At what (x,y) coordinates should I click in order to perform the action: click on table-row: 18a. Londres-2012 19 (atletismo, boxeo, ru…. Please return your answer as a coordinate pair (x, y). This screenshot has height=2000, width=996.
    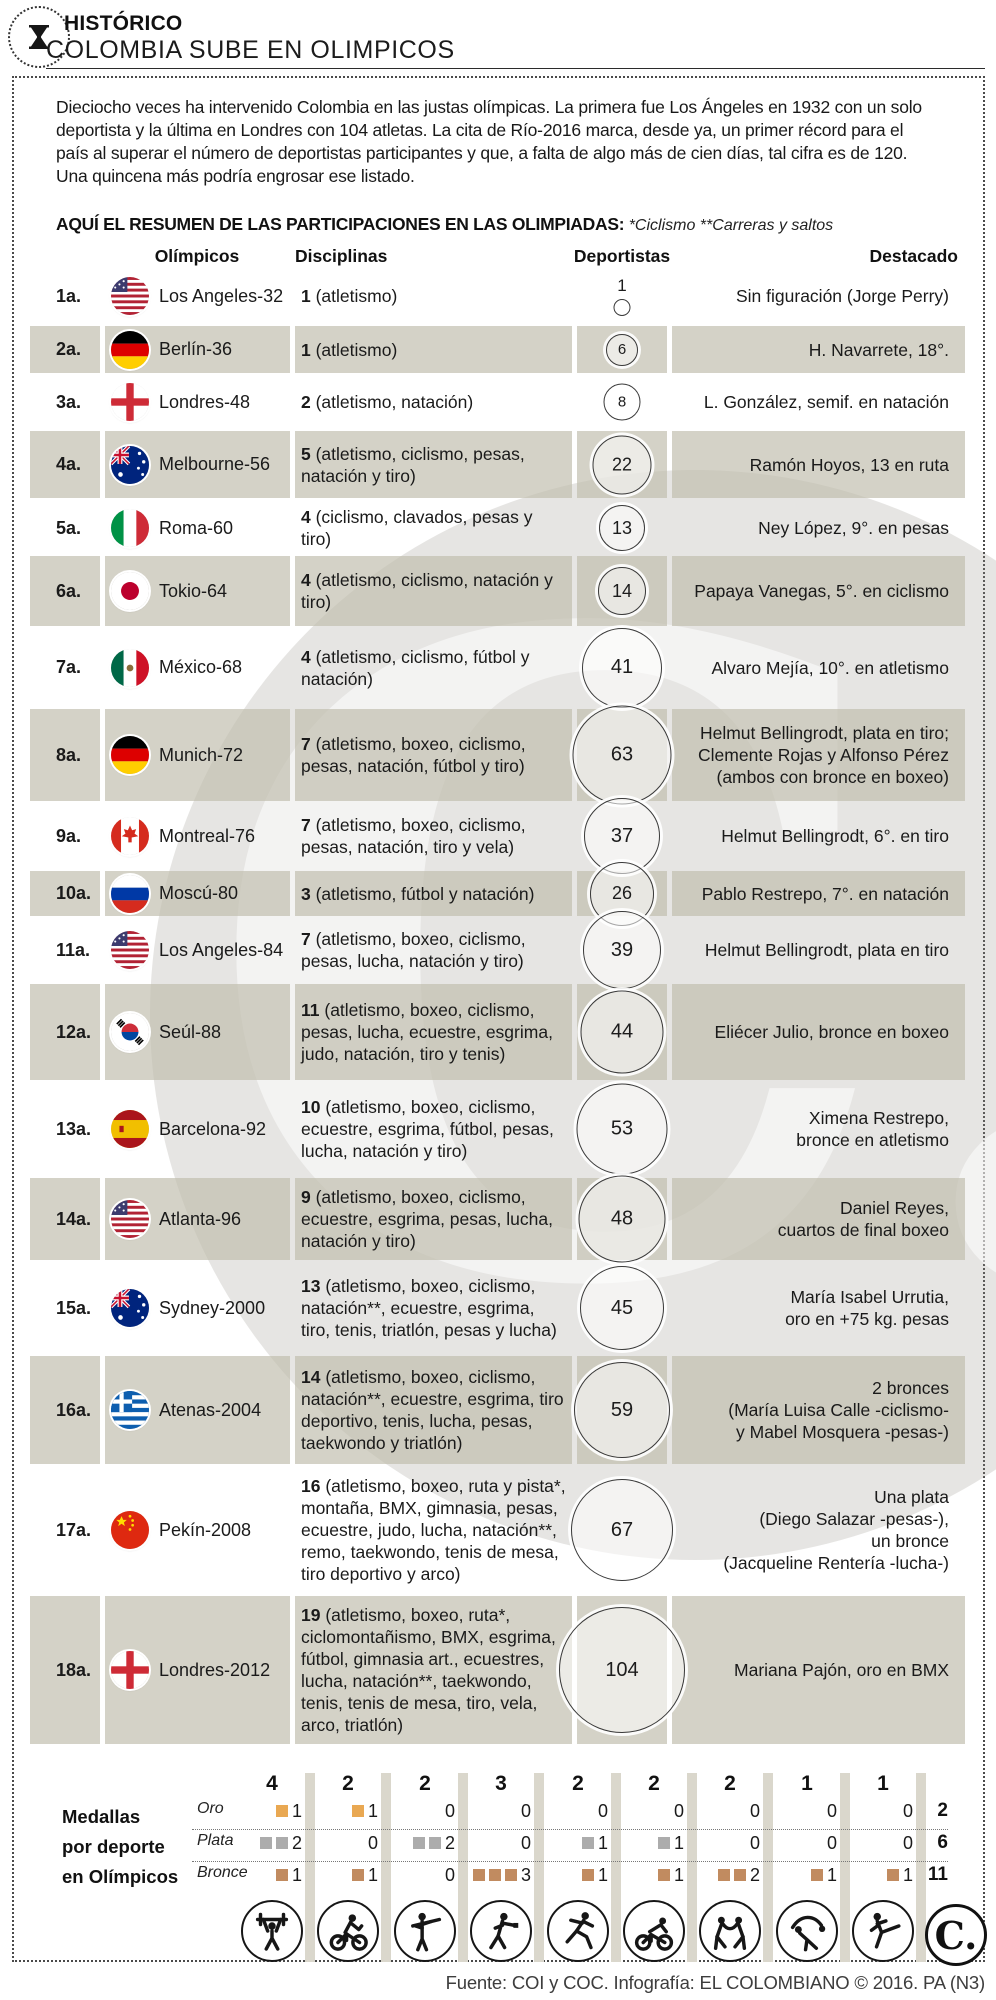
    Looking at the image, I should click on (497, 1670).